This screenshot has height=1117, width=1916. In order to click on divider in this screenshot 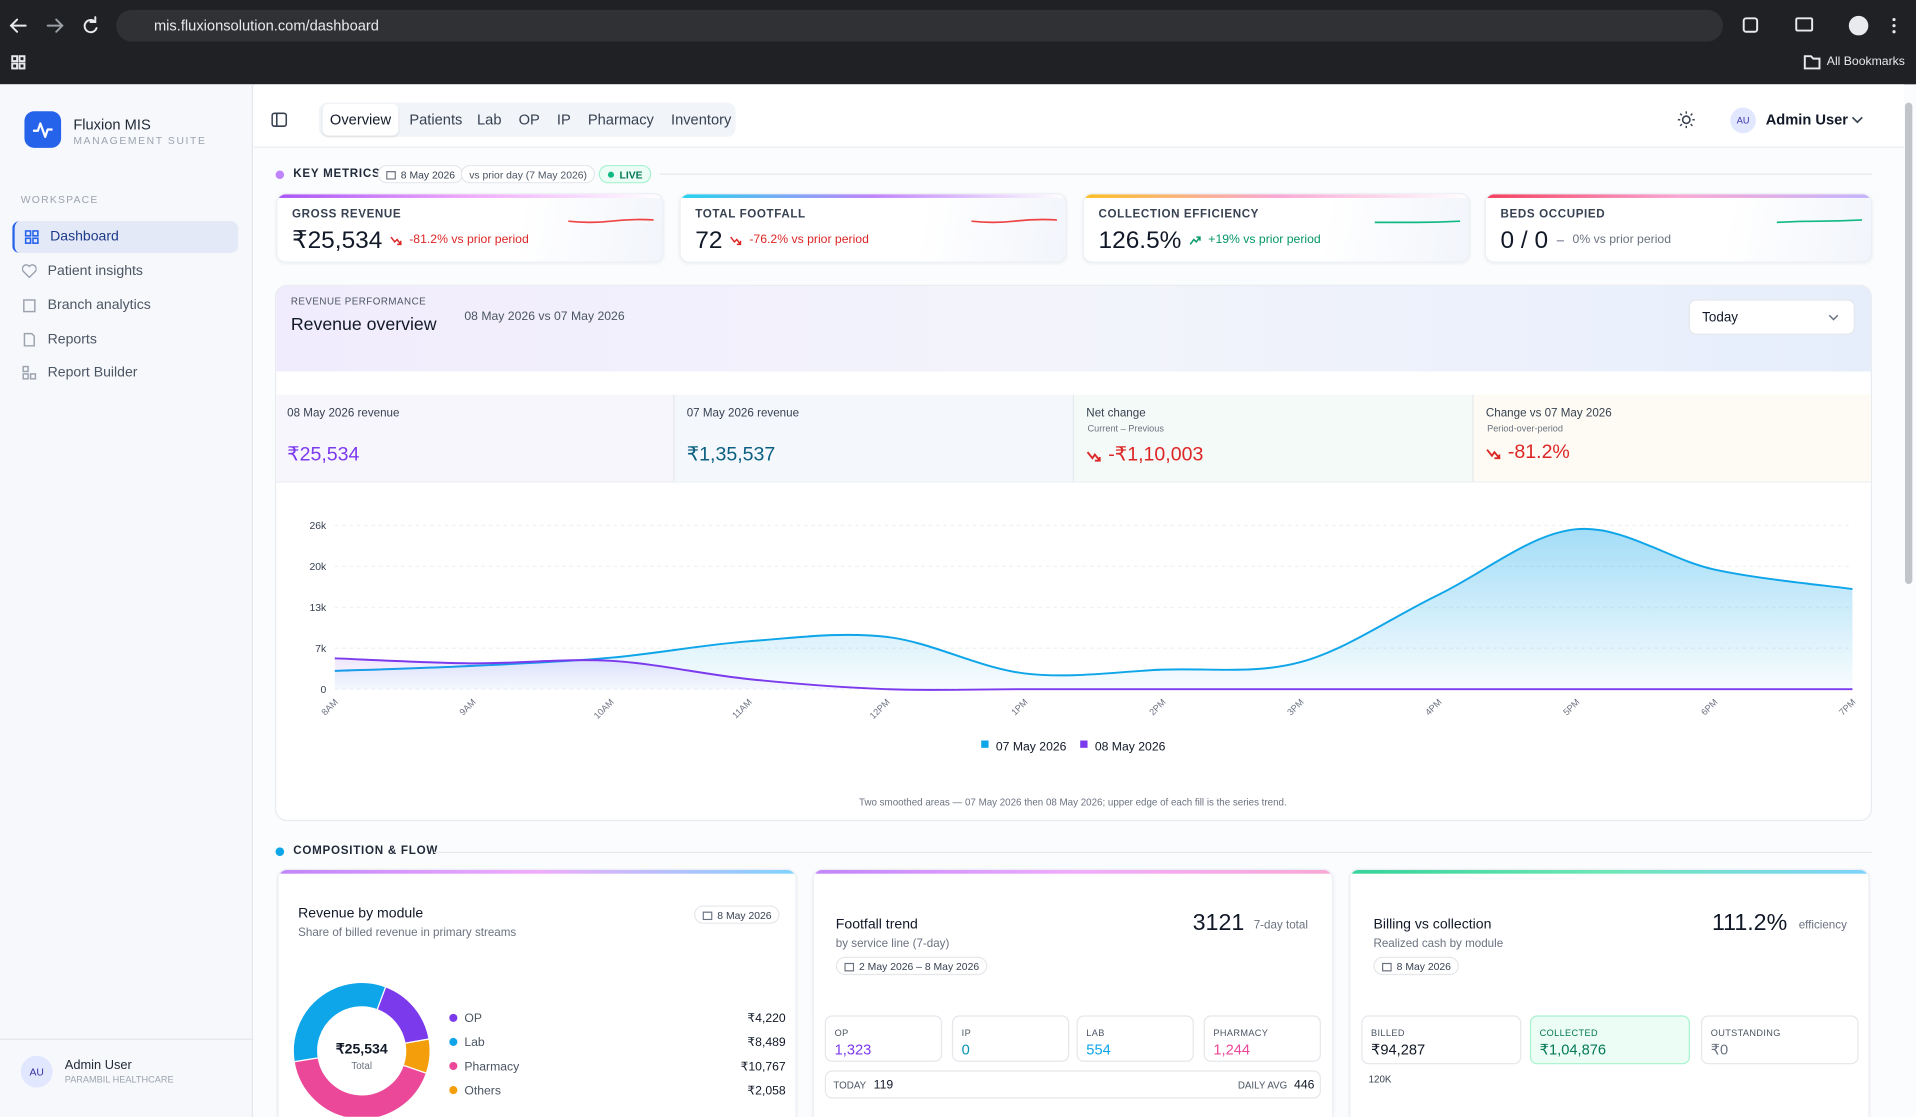, I will do `click(126, 1039)`.